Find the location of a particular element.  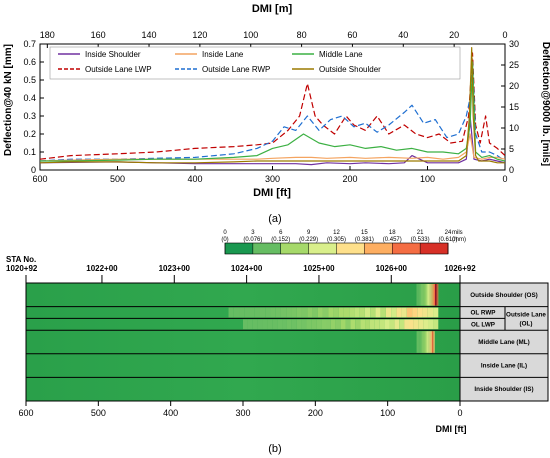

left-tick-label: 0.7 is located at coordinates (29, 44).